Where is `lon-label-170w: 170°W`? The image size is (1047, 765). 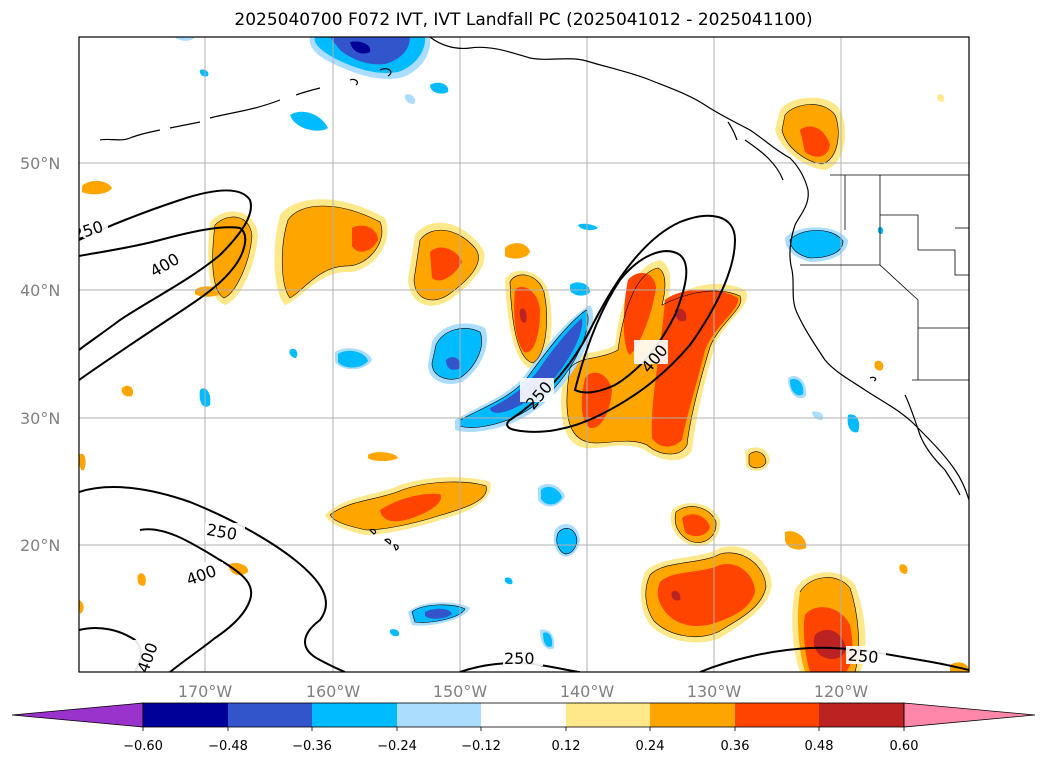
lon-label-170w: 170°W is located at coordinates (205, 691).